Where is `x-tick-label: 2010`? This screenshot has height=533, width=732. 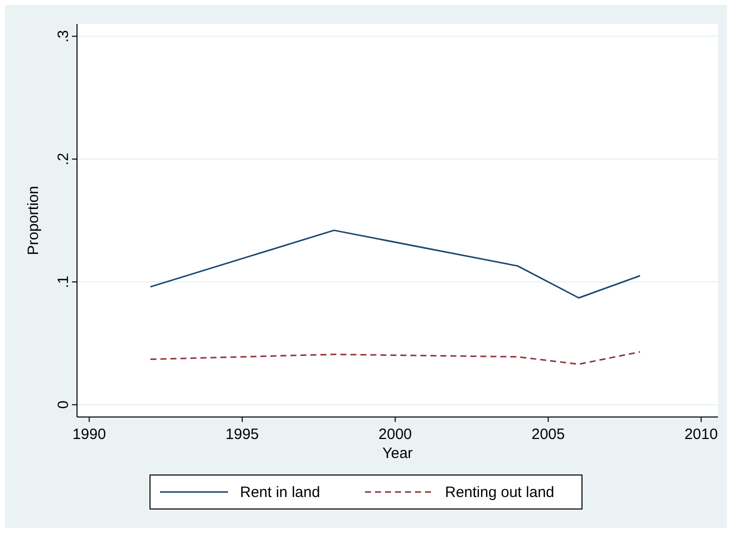 x-tick-label: 2010 is located at coordinates (701, 434).